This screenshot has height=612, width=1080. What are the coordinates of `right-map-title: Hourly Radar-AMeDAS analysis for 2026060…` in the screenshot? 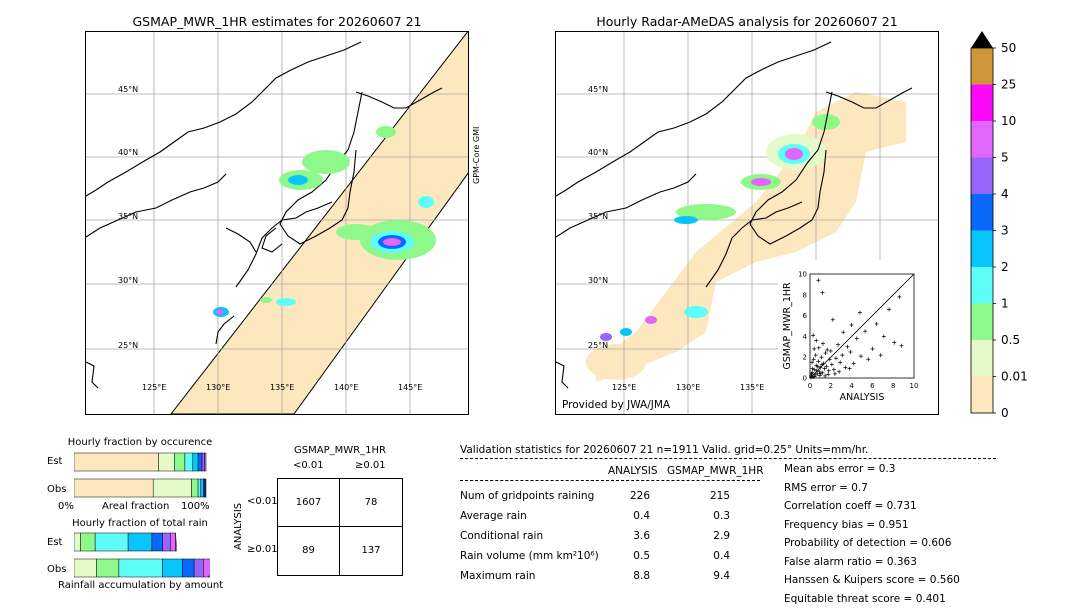 It's located at (747, 21).